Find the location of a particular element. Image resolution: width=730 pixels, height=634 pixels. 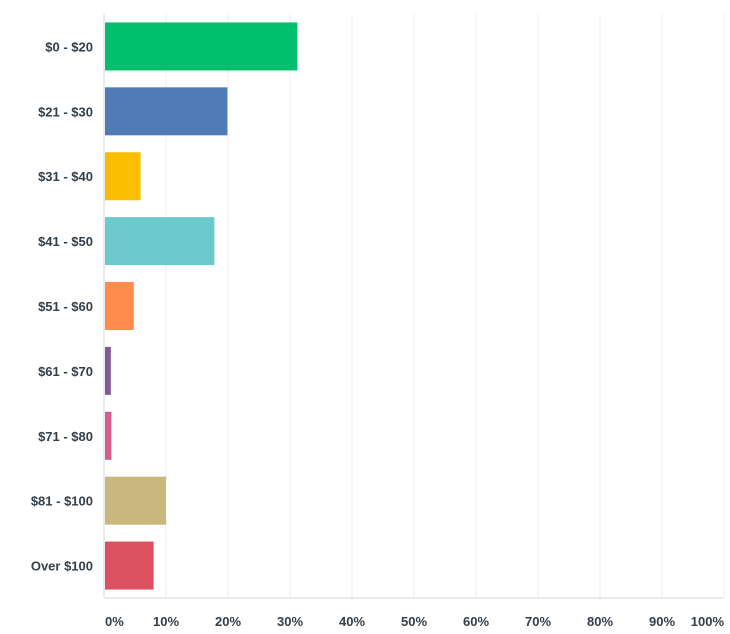

category-label: $61 - $70 is located at coordinates (65, 371).